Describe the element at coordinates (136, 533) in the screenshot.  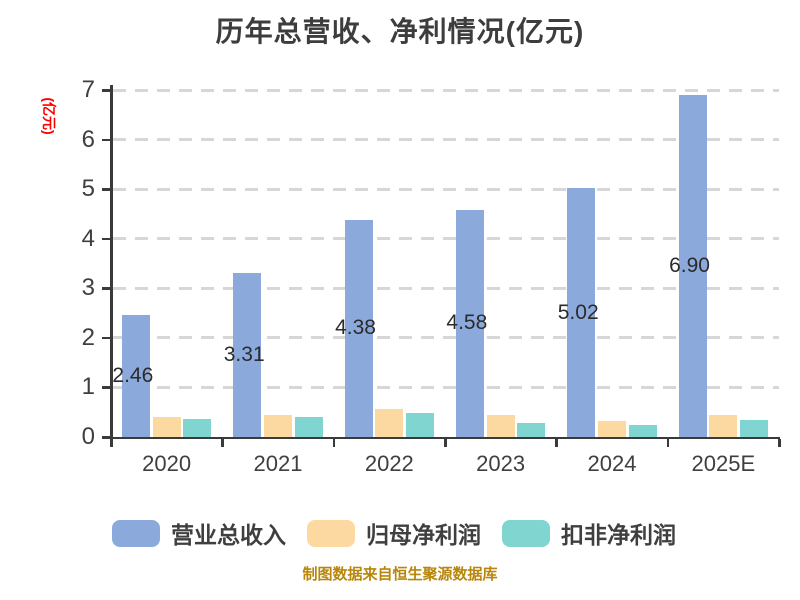
I see `legend-swatch-total-operating-revenue` at that location.